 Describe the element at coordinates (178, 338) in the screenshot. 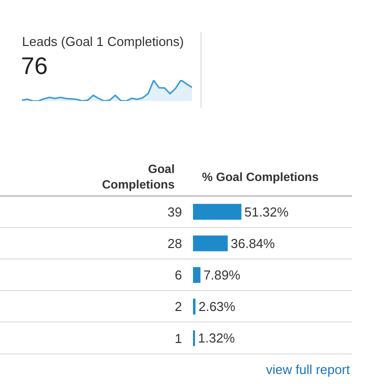

I see `y-tick-label: 1` at that location.